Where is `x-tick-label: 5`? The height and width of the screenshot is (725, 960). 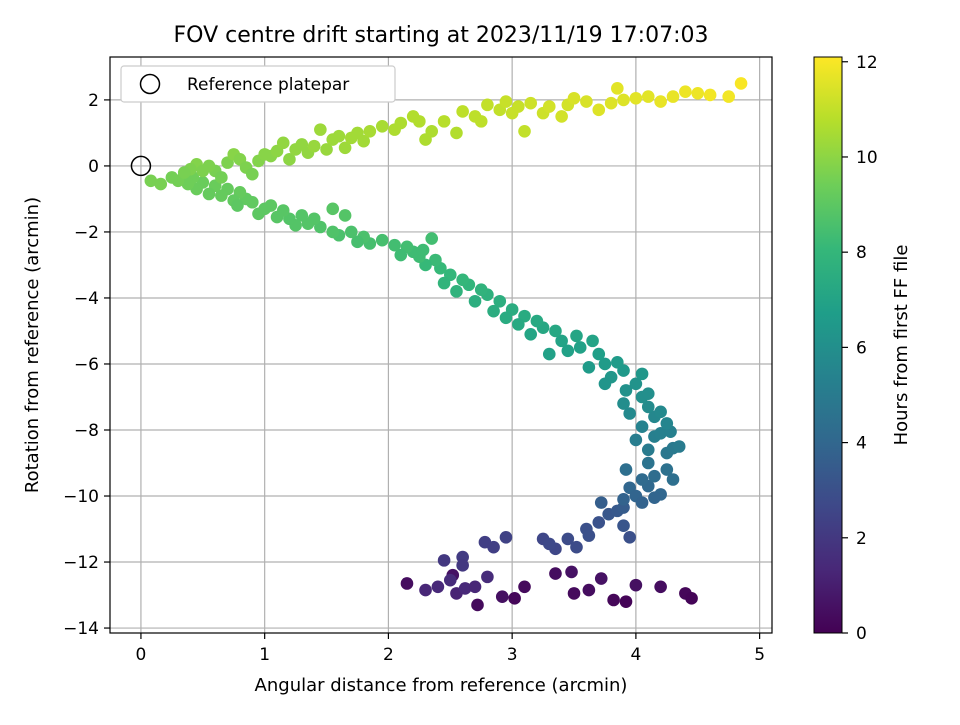 x-tick-label: 5 is located at coordinates (759, 655).